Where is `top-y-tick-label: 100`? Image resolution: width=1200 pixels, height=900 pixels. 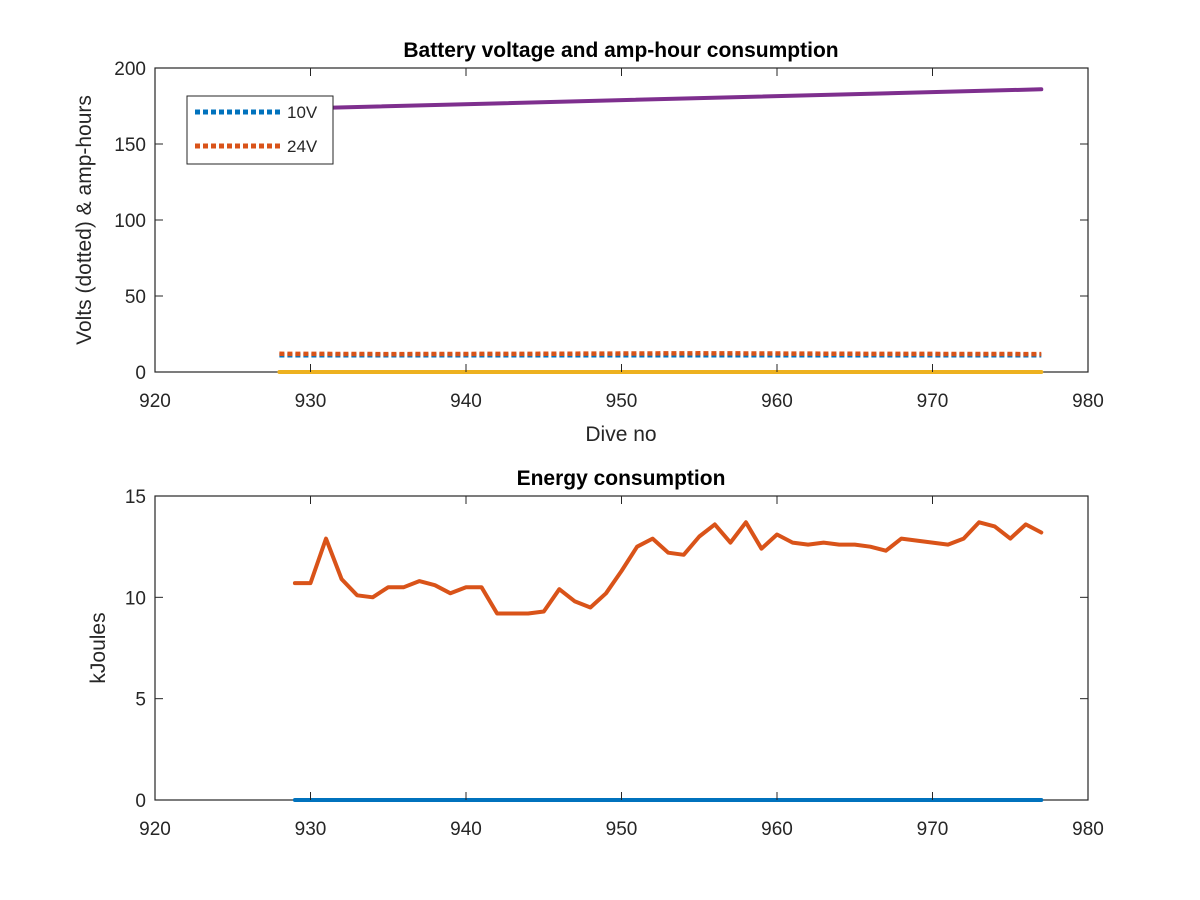
top-y-tick-label: 100 is located at coordinates (130, 221).